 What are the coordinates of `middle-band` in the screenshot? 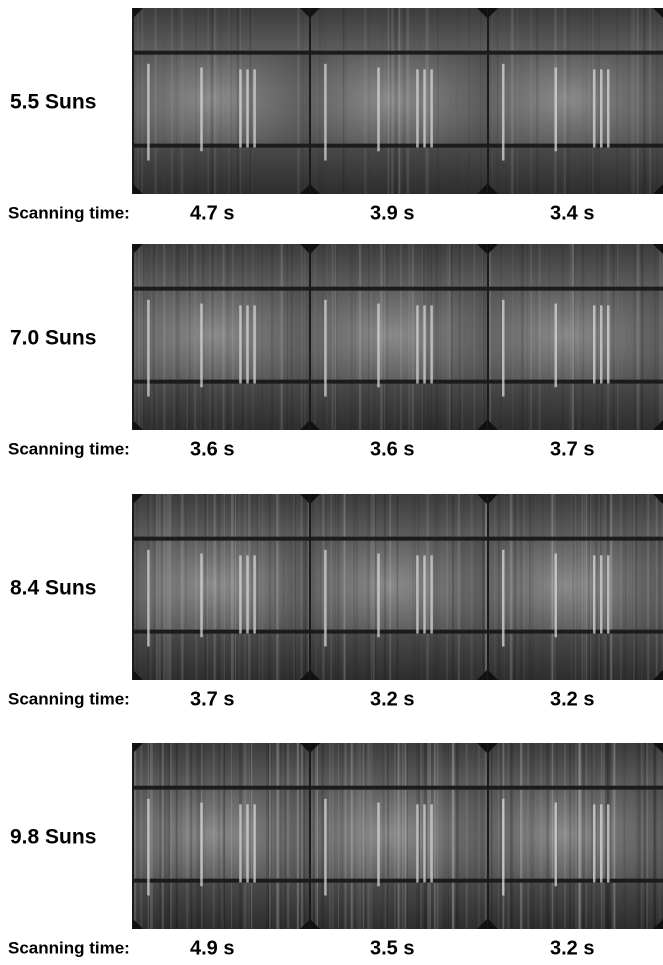 It's located at (575, 335).